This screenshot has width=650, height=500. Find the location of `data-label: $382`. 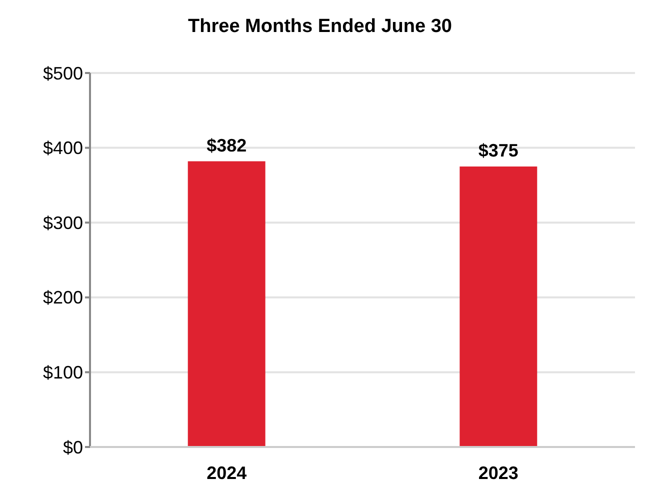

data-label: $382 is located at coordinates (226, 145).